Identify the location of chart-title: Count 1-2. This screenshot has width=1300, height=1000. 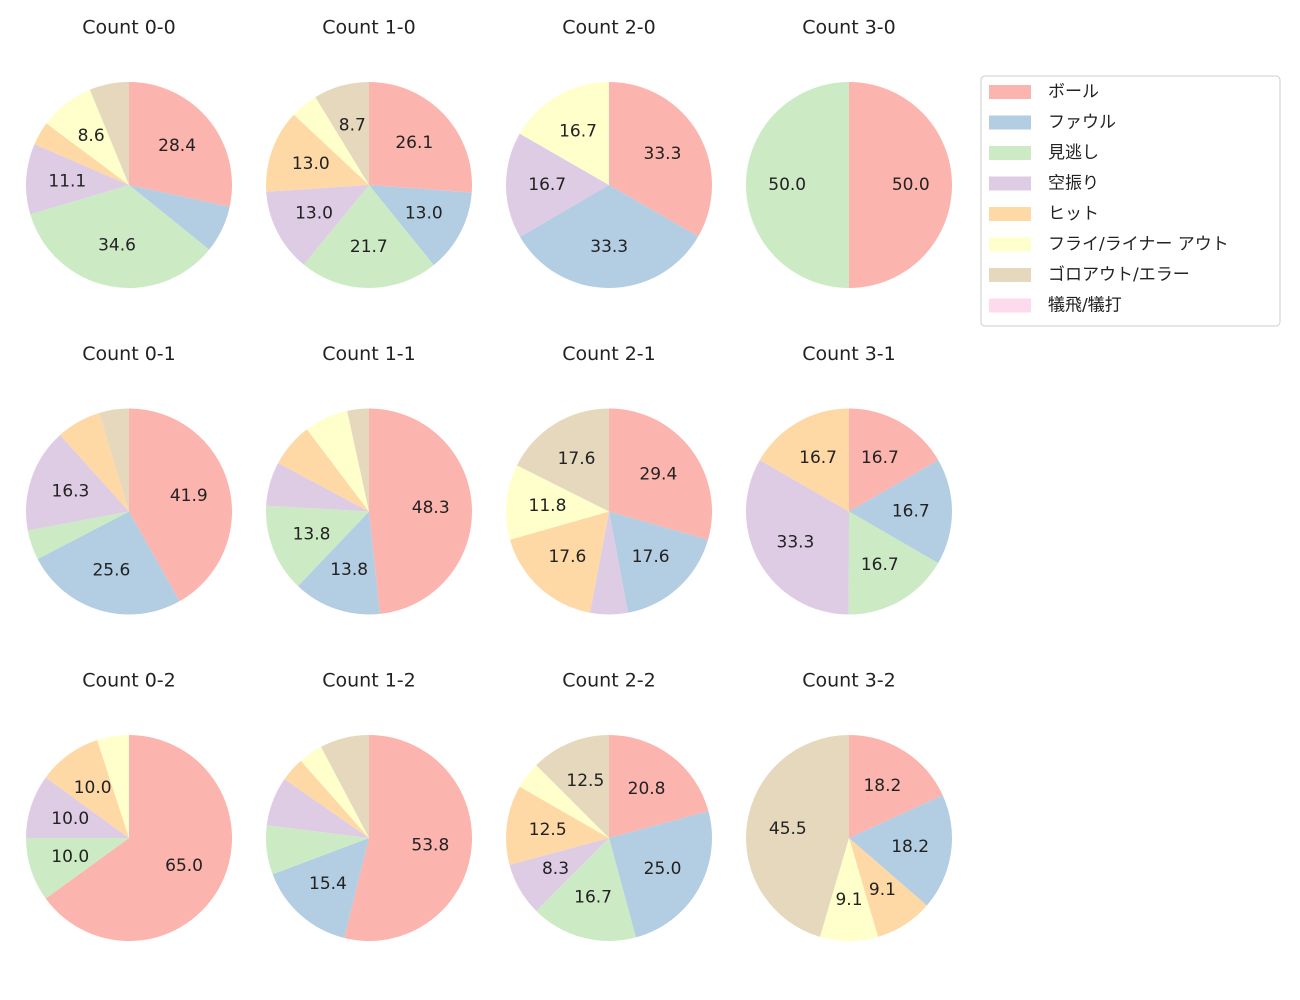
(369, 681).